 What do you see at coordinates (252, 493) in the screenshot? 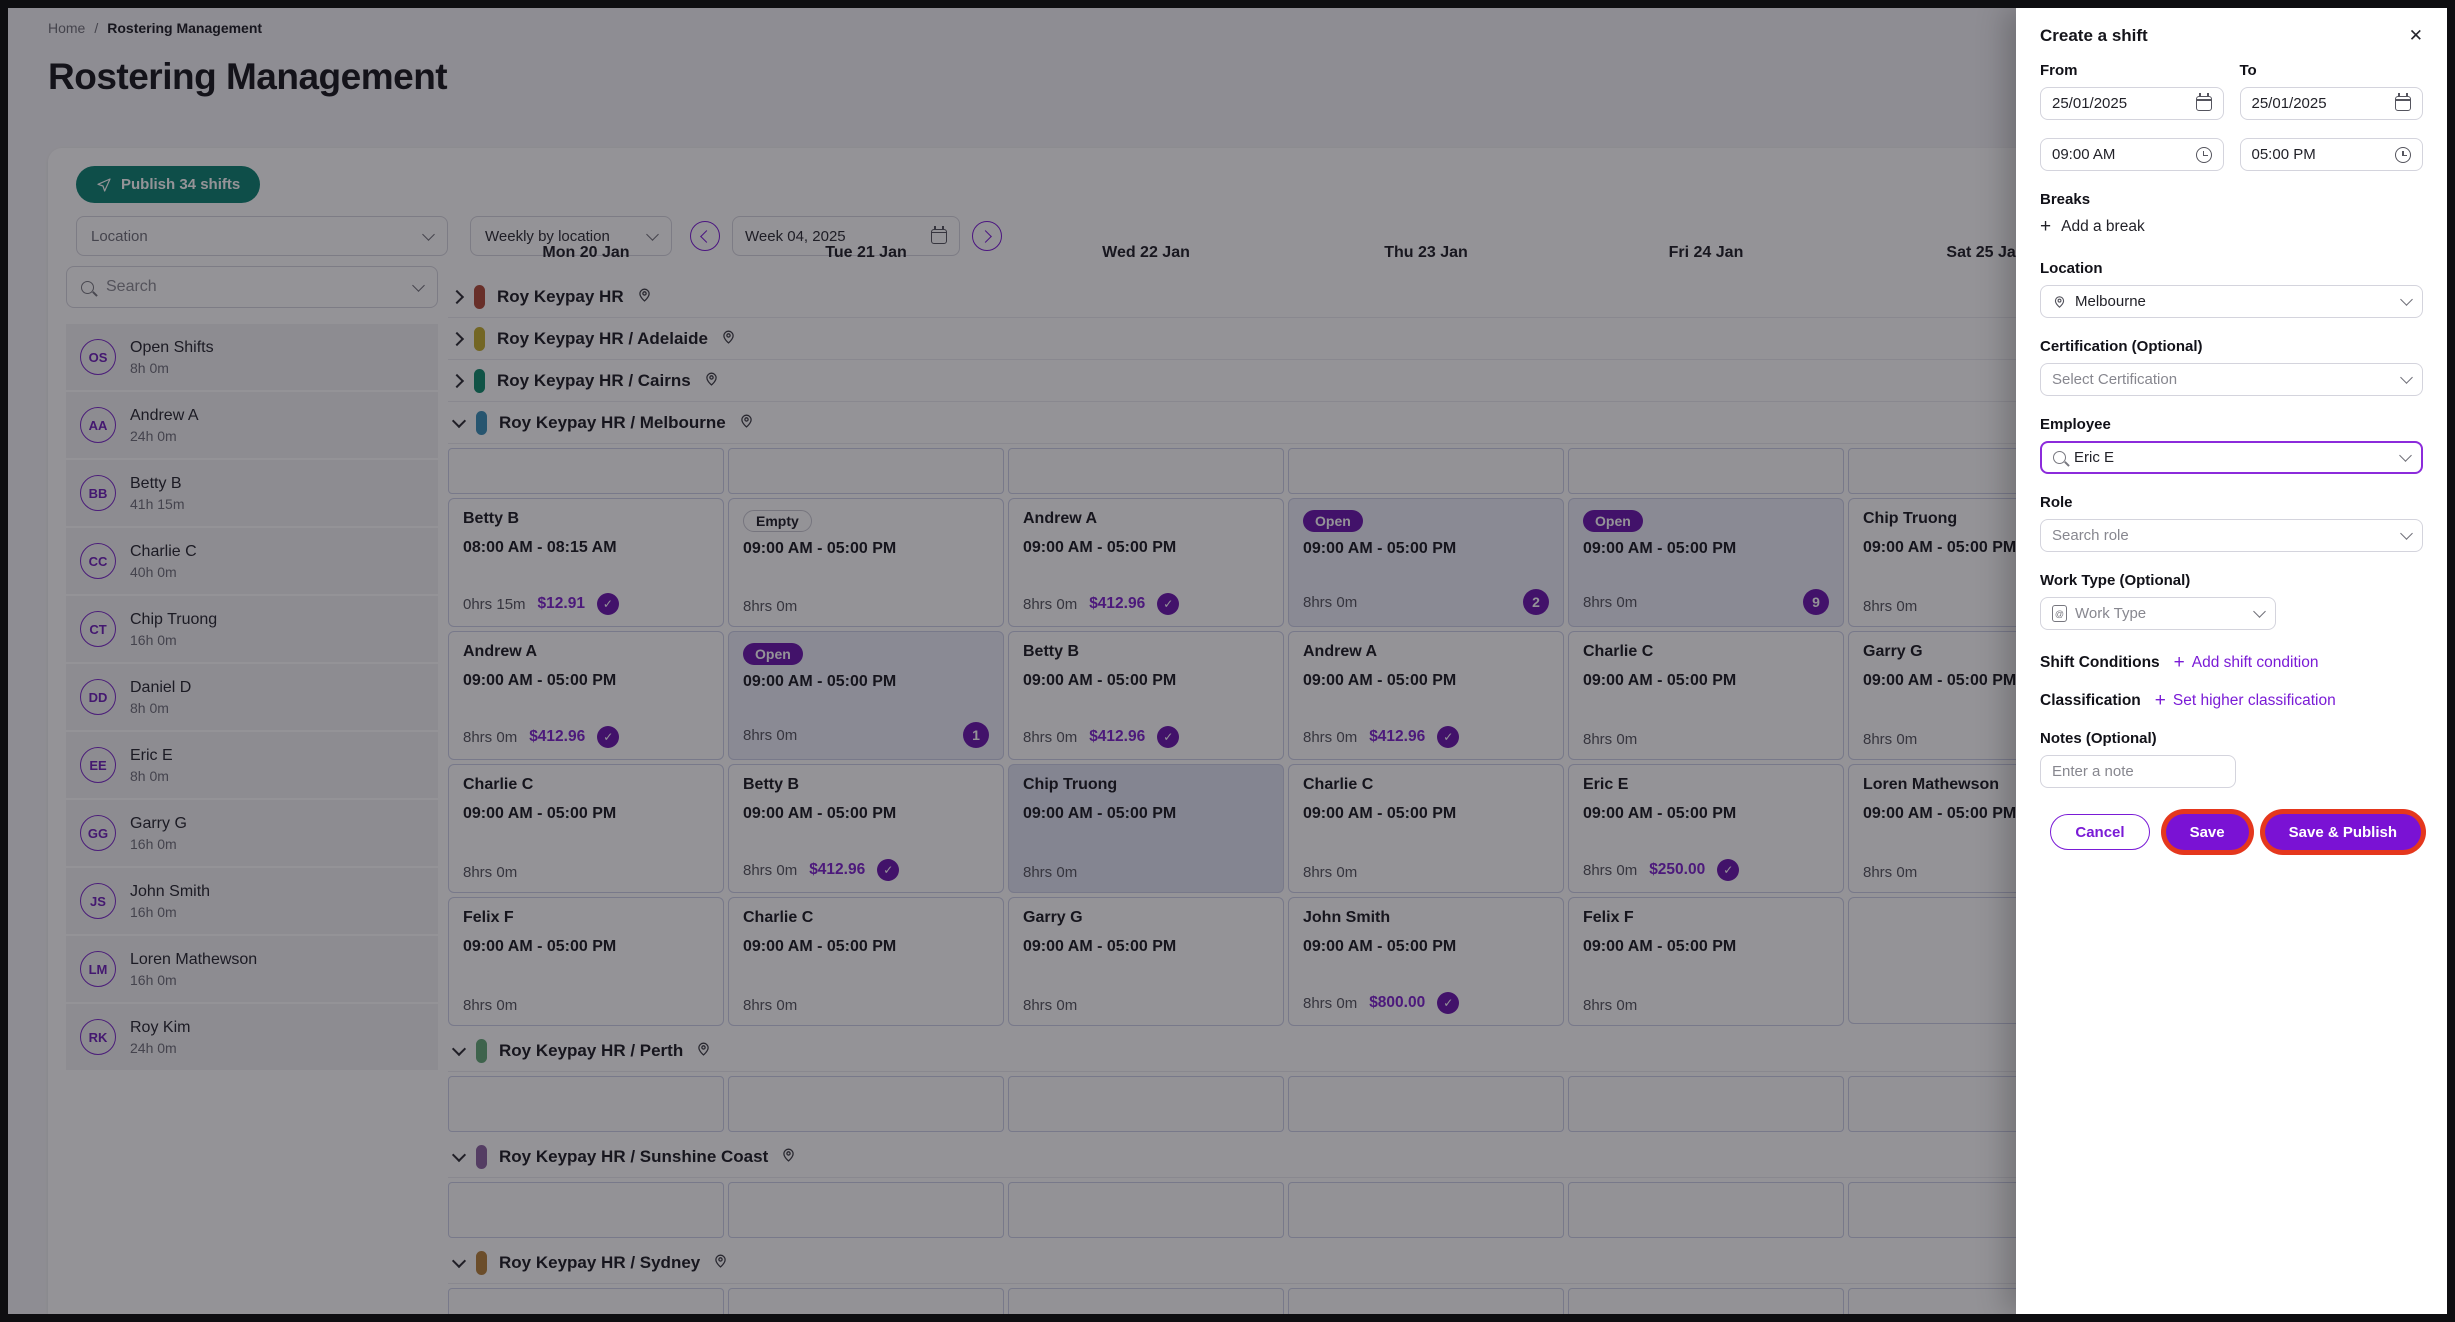
I see `employee-row: BB Betty B 41h 15m` at bounding box center [252, 493].